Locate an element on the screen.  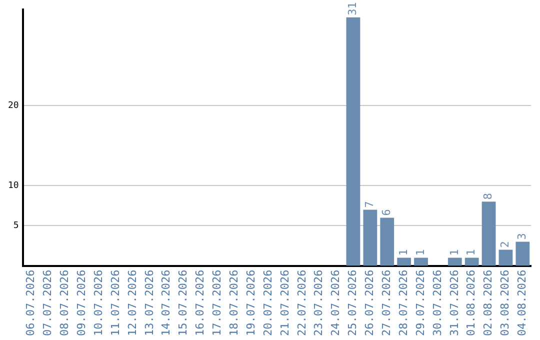
x-tick-label: 28.07.2026 is located at coordinates (403, 303).